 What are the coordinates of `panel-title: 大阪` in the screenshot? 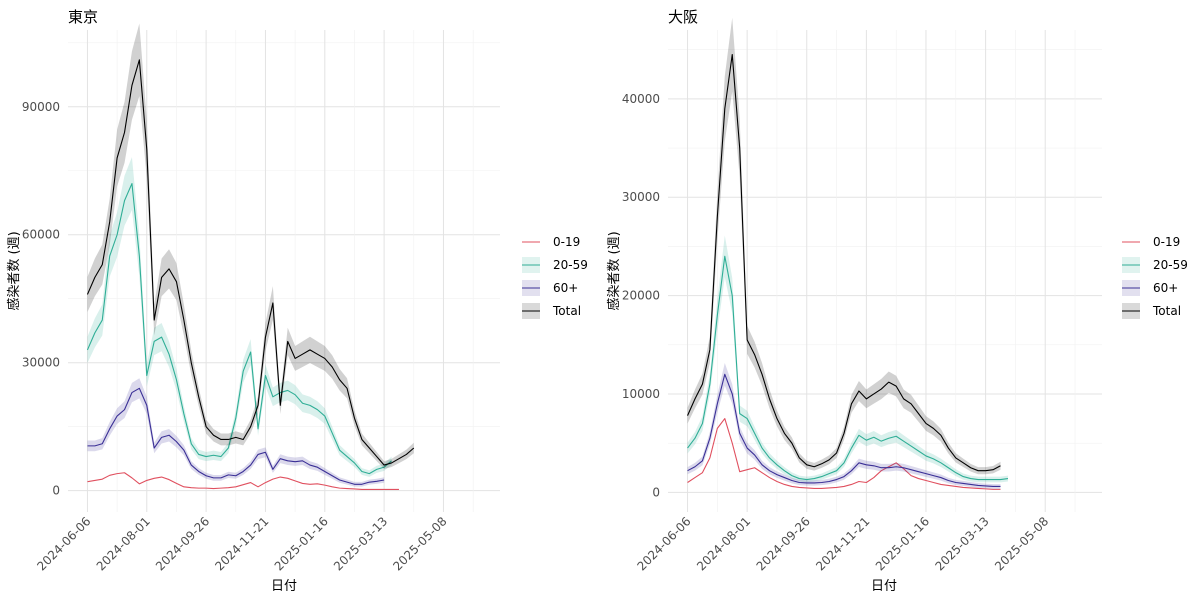 It's located at (683, 17).